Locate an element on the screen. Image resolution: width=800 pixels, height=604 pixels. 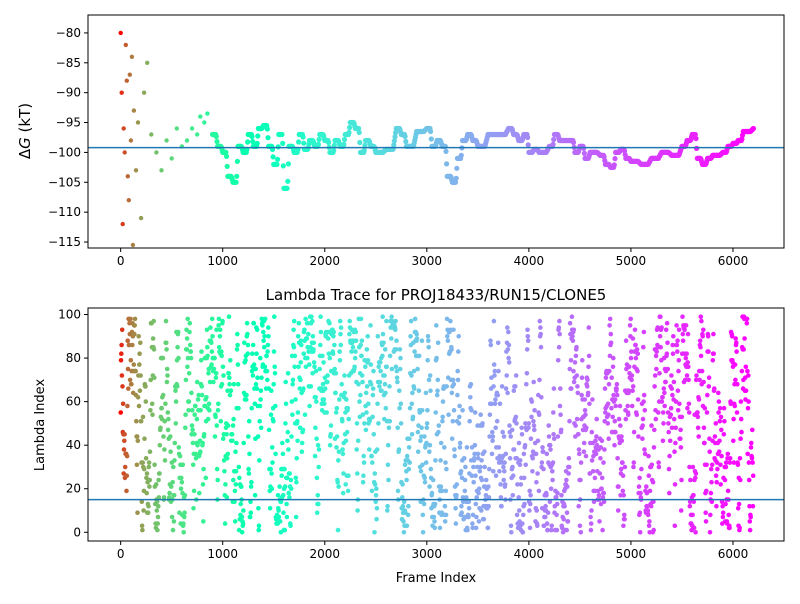
lambda-trace-ylabel: Lambda Index is located at coordinates (40, 425).